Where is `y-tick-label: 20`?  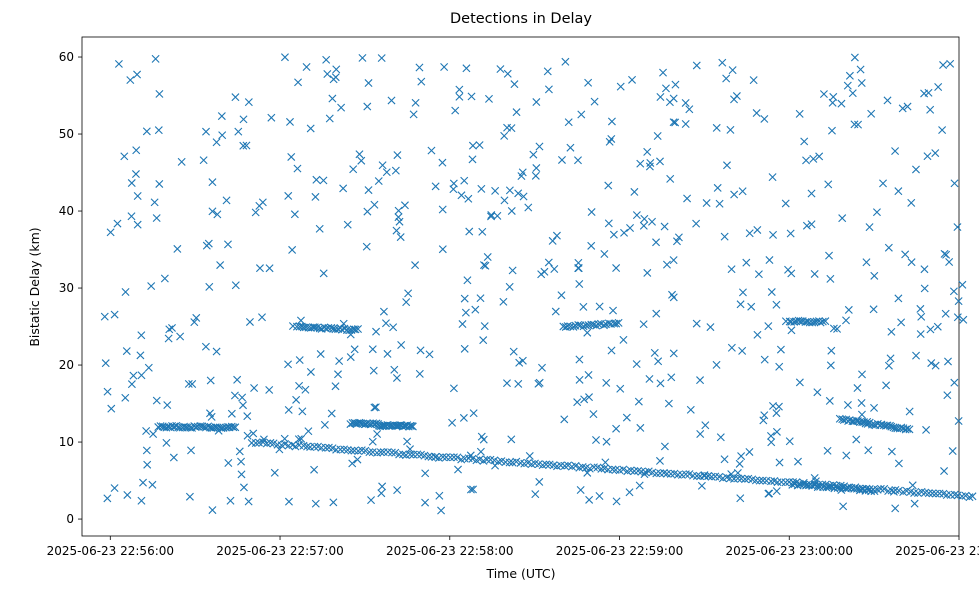 y-tick-label: 20 is located at coordinates (66, 365).